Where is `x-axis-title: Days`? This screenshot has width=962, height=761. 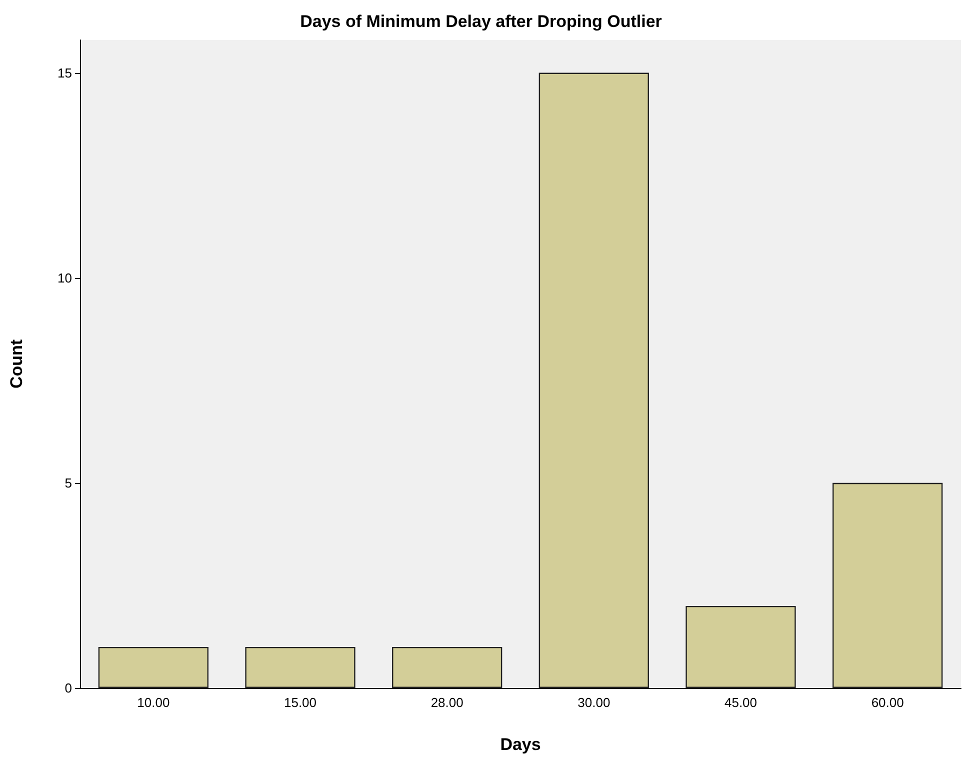 x-axis-title: Days is located at coordinates (520, 744).